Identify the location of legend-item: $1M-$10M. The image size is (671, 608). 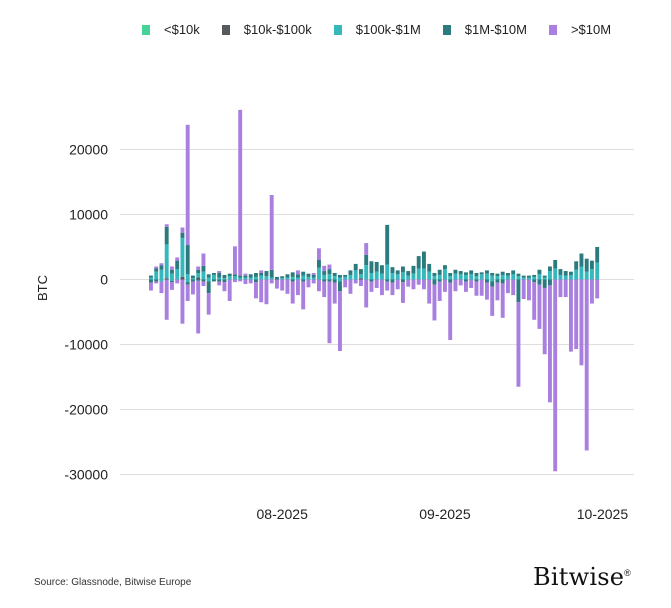
(484, 29).